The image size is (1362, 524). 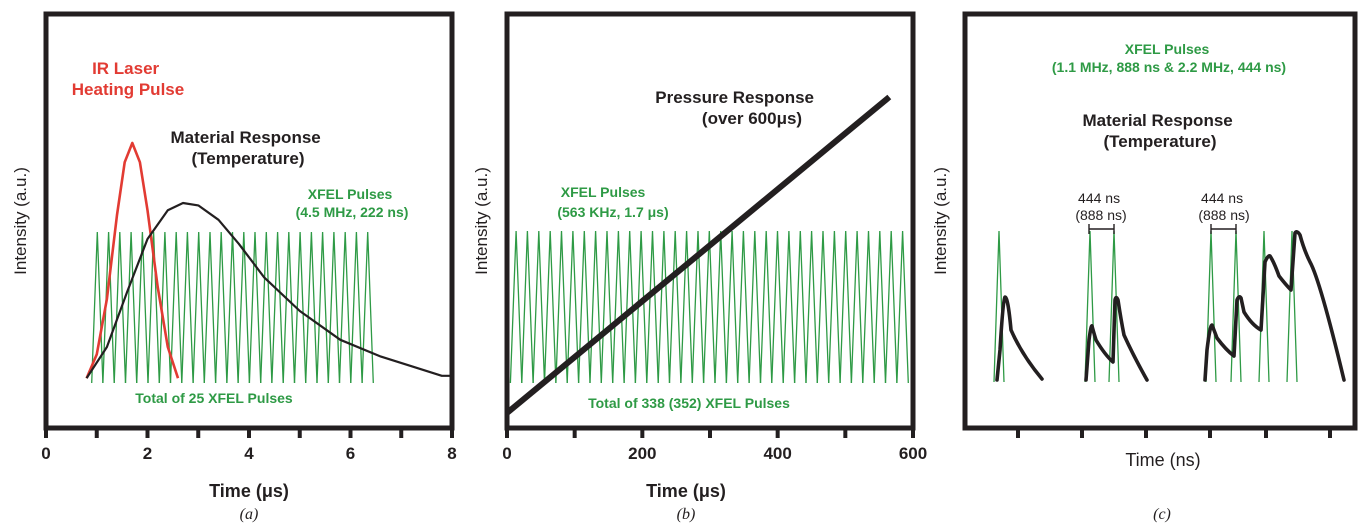 What do you see at coordinates (612, 202) in the screenshot?
I see `b-xfel-label: XFEL Pulses (563 KHz, 1.7 μs)` at bounding box center [612, 202].